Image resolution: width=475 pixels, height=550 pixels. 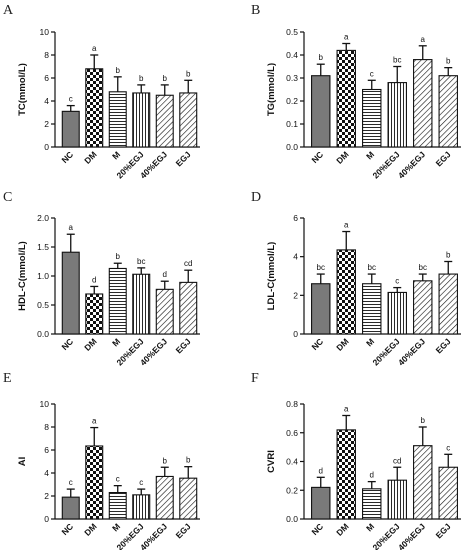 I want to click on panel-letter: C, so click(x=7, y=197).